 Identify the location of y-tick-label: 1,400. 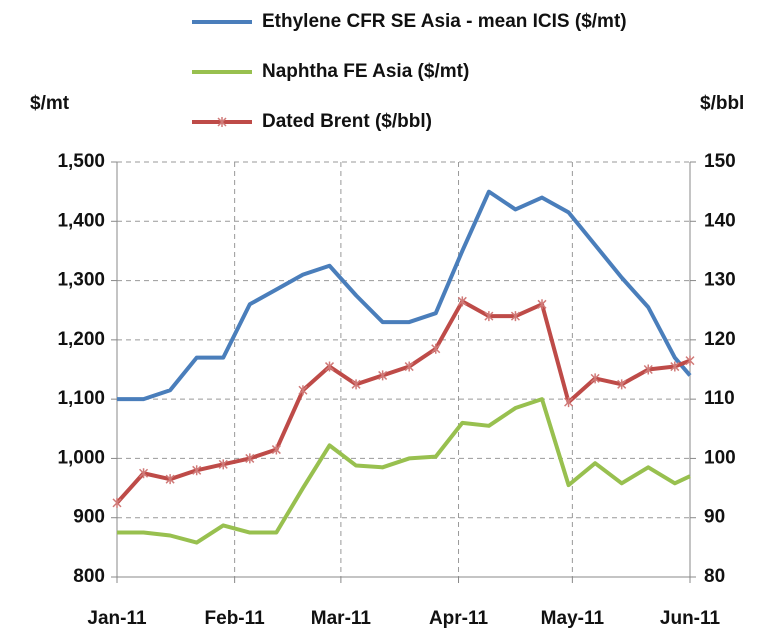
(81, 220).